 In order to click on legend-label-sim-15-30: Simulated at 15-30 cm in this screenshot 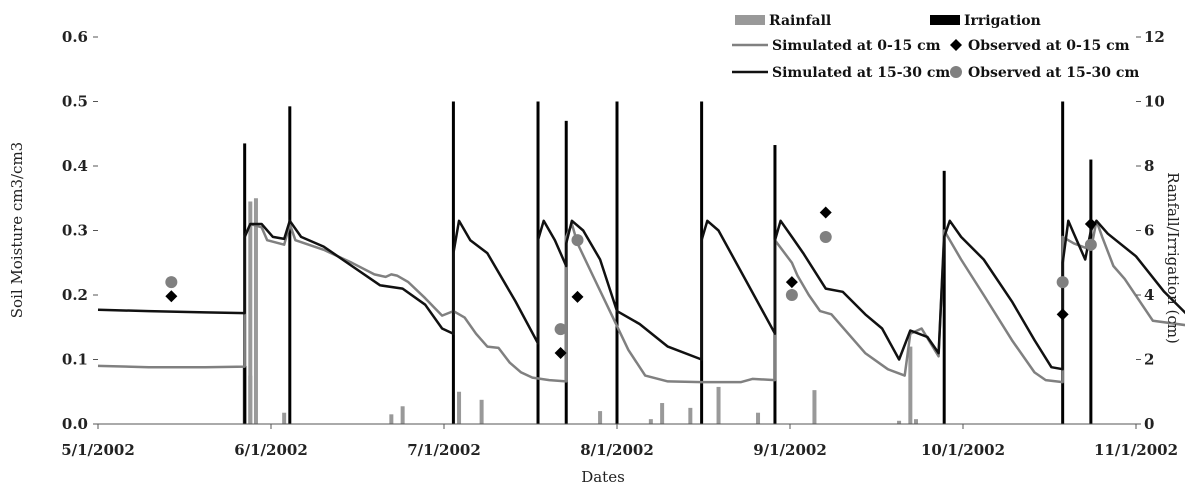, I will do `click(861, 73)`.